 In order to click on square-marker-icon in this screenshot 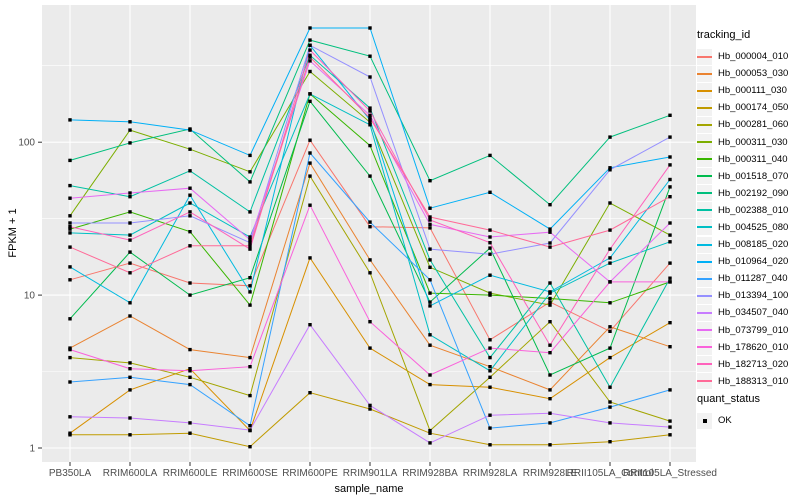, I will do `click(704, 420)`.